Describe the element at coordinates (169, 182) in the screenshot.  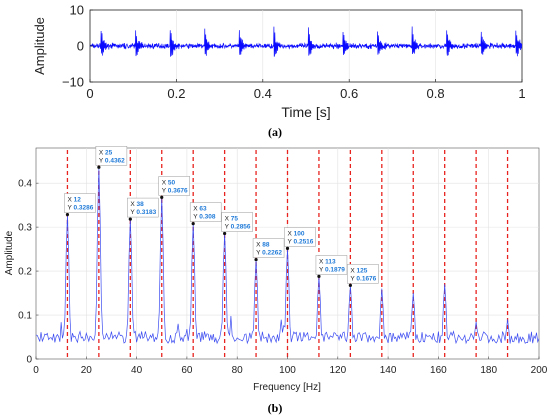
I see `datatip-x-readout: X 50` at that location.